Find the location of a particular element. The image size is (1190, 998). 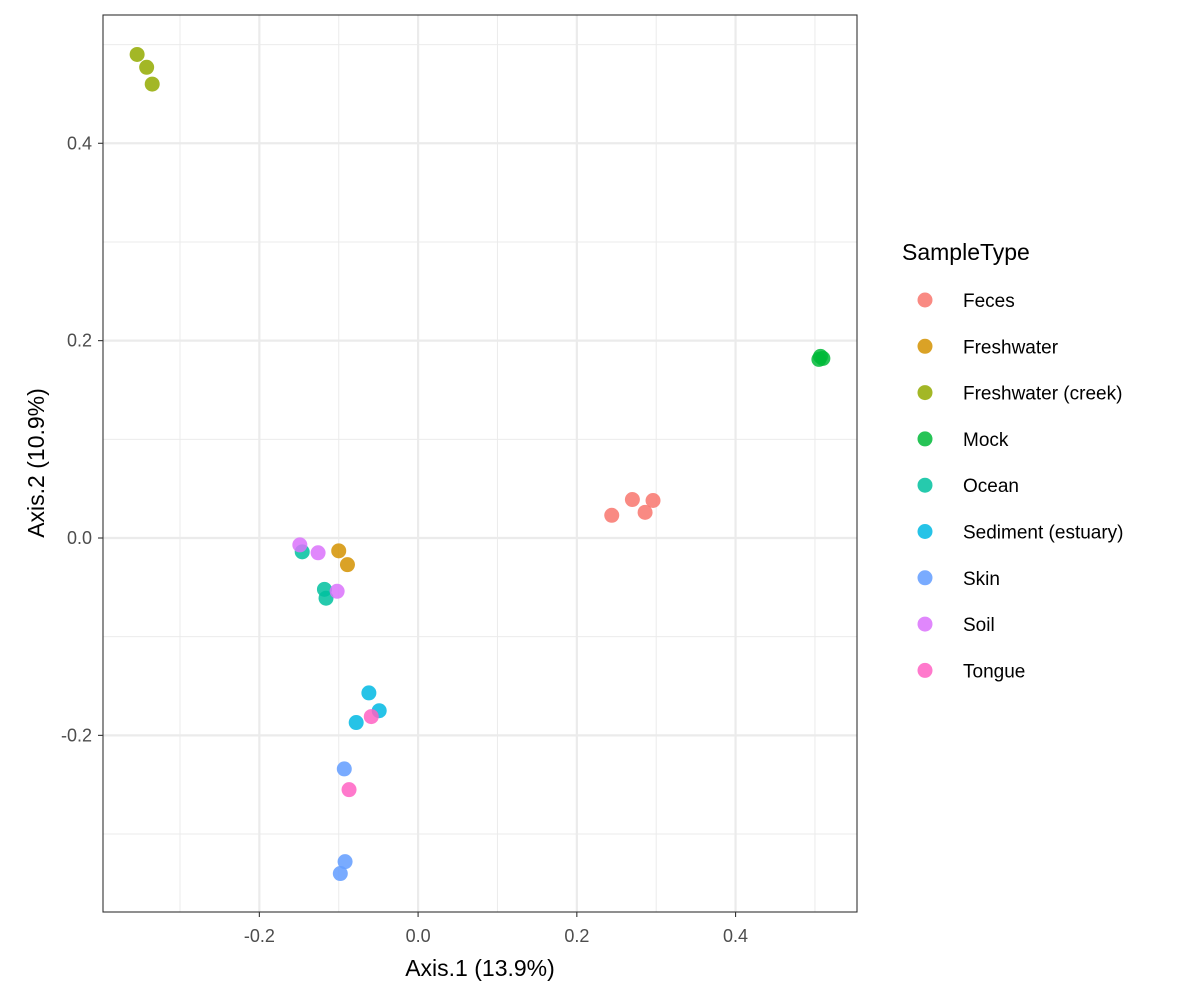

x-tick-label: 0.0 is located at coordinates (418, 936).